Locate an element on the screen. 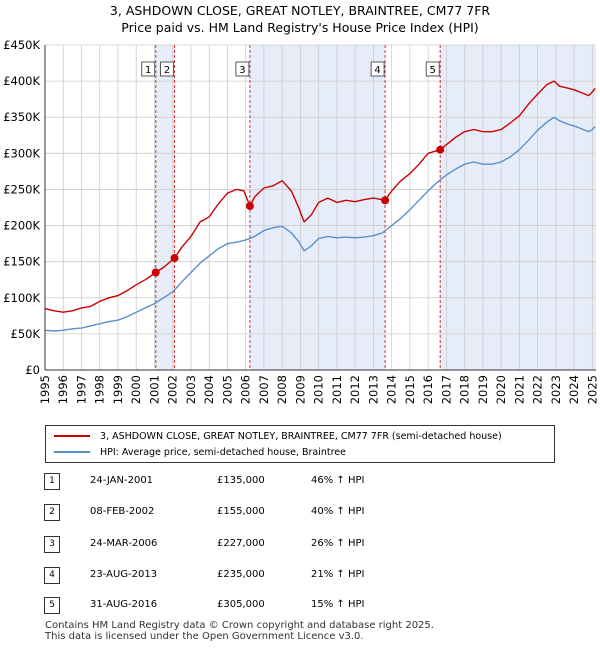 The image size is (600, 650). x-tick-label: 2018 is located at coordinates (465, 389).